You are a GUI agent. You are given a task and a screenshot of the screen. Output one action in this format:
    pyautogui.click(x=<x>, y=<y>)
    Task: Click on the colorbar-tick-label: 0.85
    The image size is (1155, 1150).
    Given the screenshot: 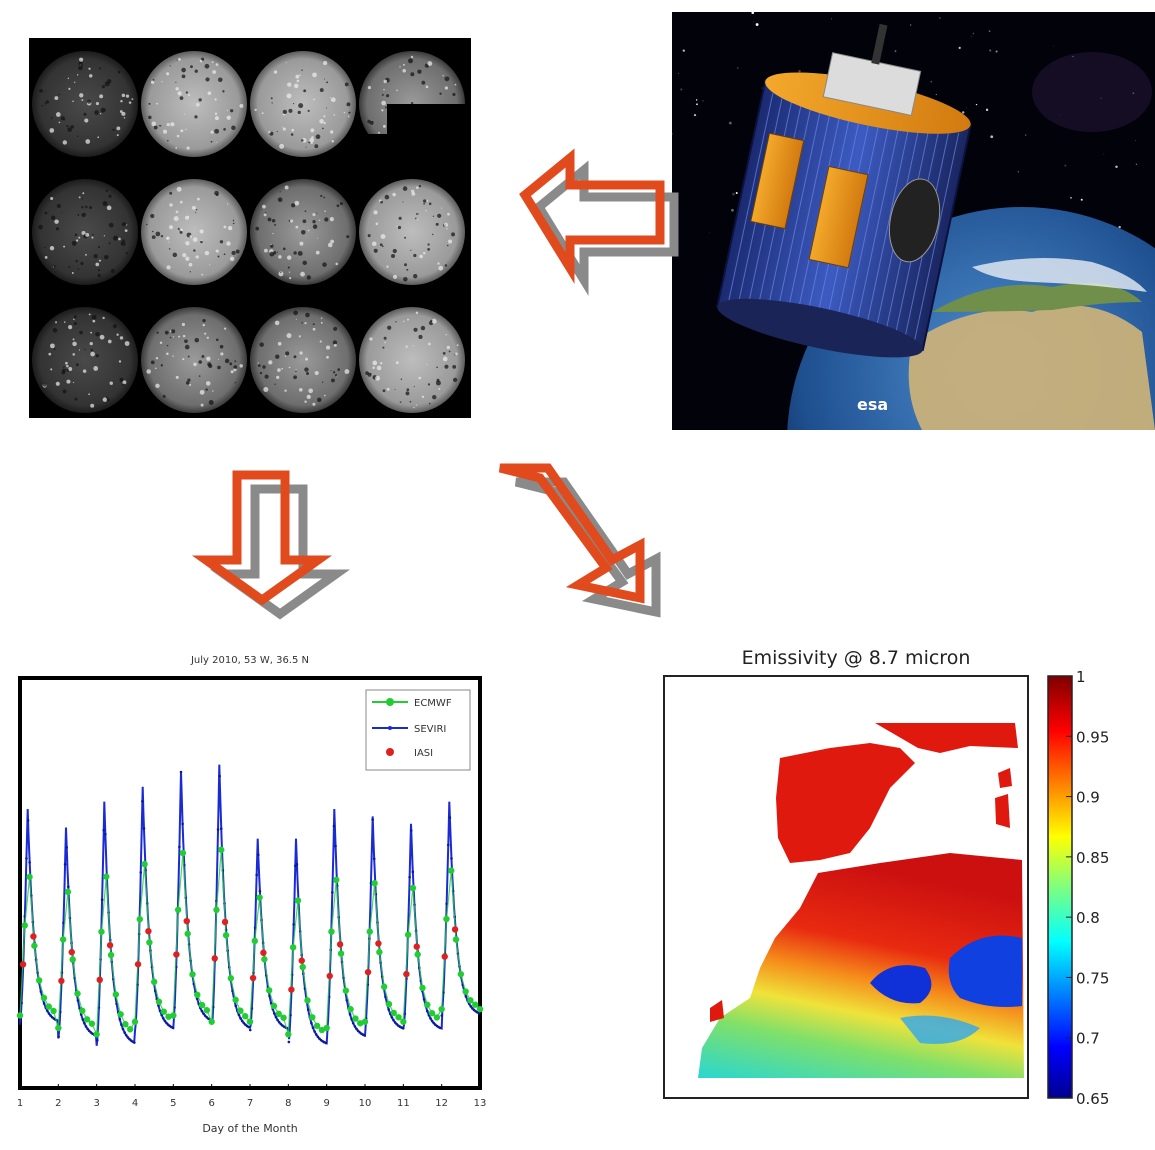 What is the action you would take?
    pyautogui.click(x=1092, y=858)
    